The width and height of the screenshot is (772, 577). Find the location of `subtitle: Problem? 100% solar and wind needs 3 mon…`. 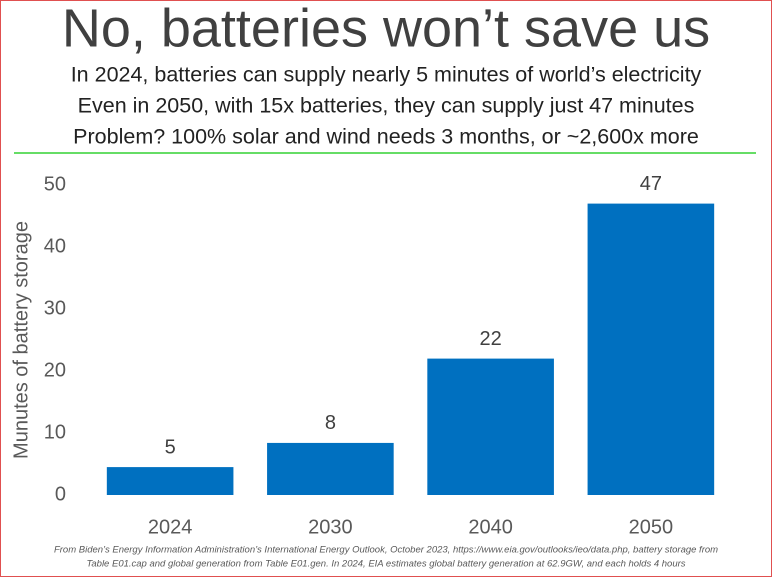

subtitle: Problem? 100% solar and wind needs 3 mon… is located at coordinates (386, 137).